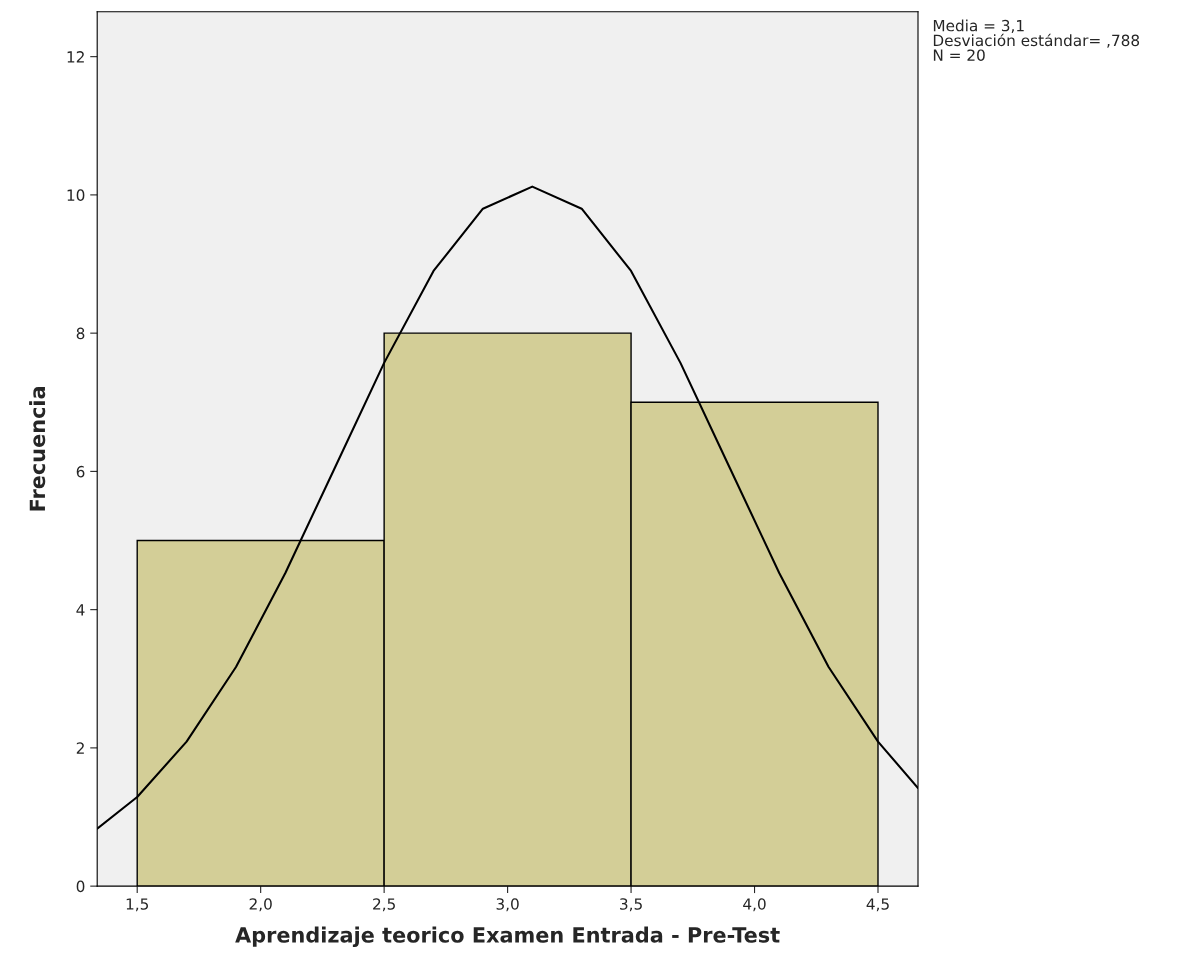 The width and height of the screenshot is (1200, 977). I want to click on x-tick-label: 2,0, so click(260, 905).